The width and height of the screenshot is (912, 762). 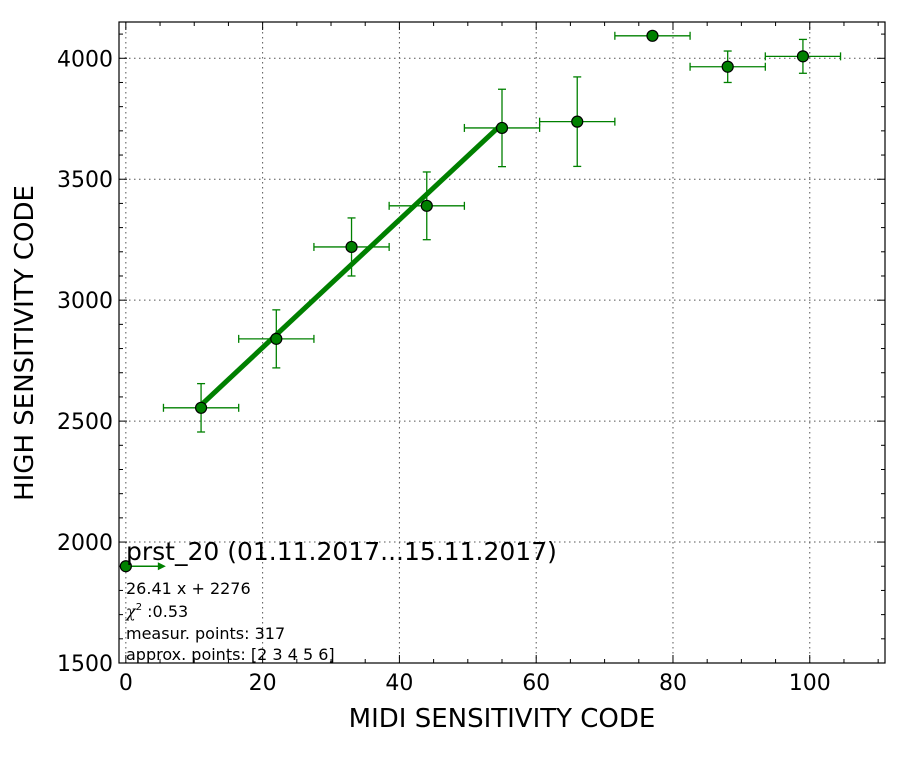 I want to click on chi2-symbol: χ, so click(x=131, y=611).